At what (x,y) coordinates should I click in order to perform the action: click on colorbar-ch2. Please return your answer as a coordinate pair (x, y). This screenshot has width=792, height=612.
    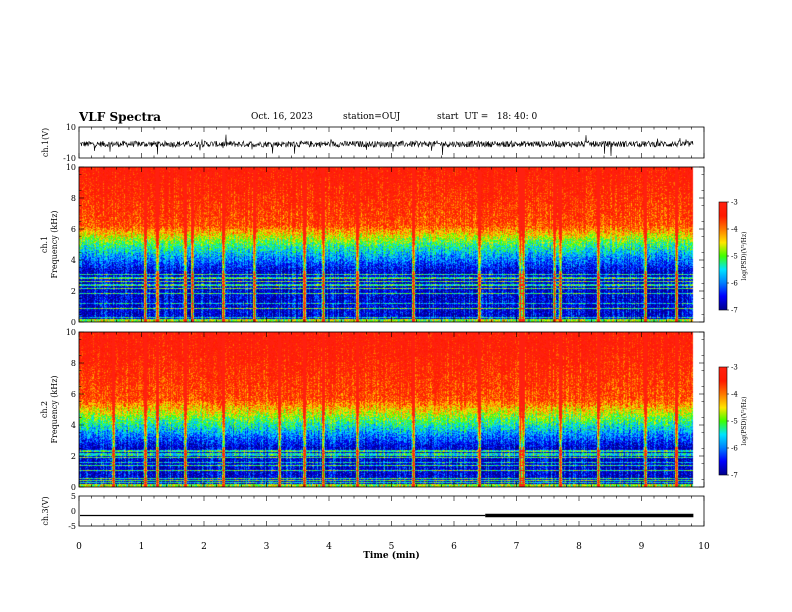
    Looking at the image, I should click on (723, 421).